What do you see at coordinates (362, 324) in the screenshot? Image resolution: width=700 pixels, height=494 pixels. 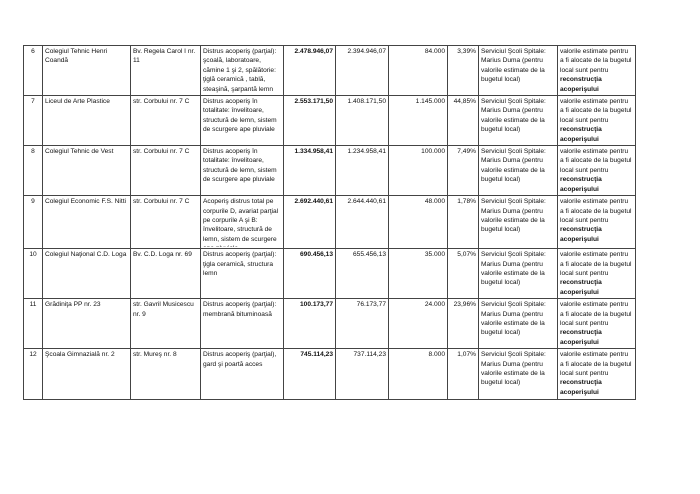 I see `remaining-value: 76.173,77` at bounding box center [362, 324].